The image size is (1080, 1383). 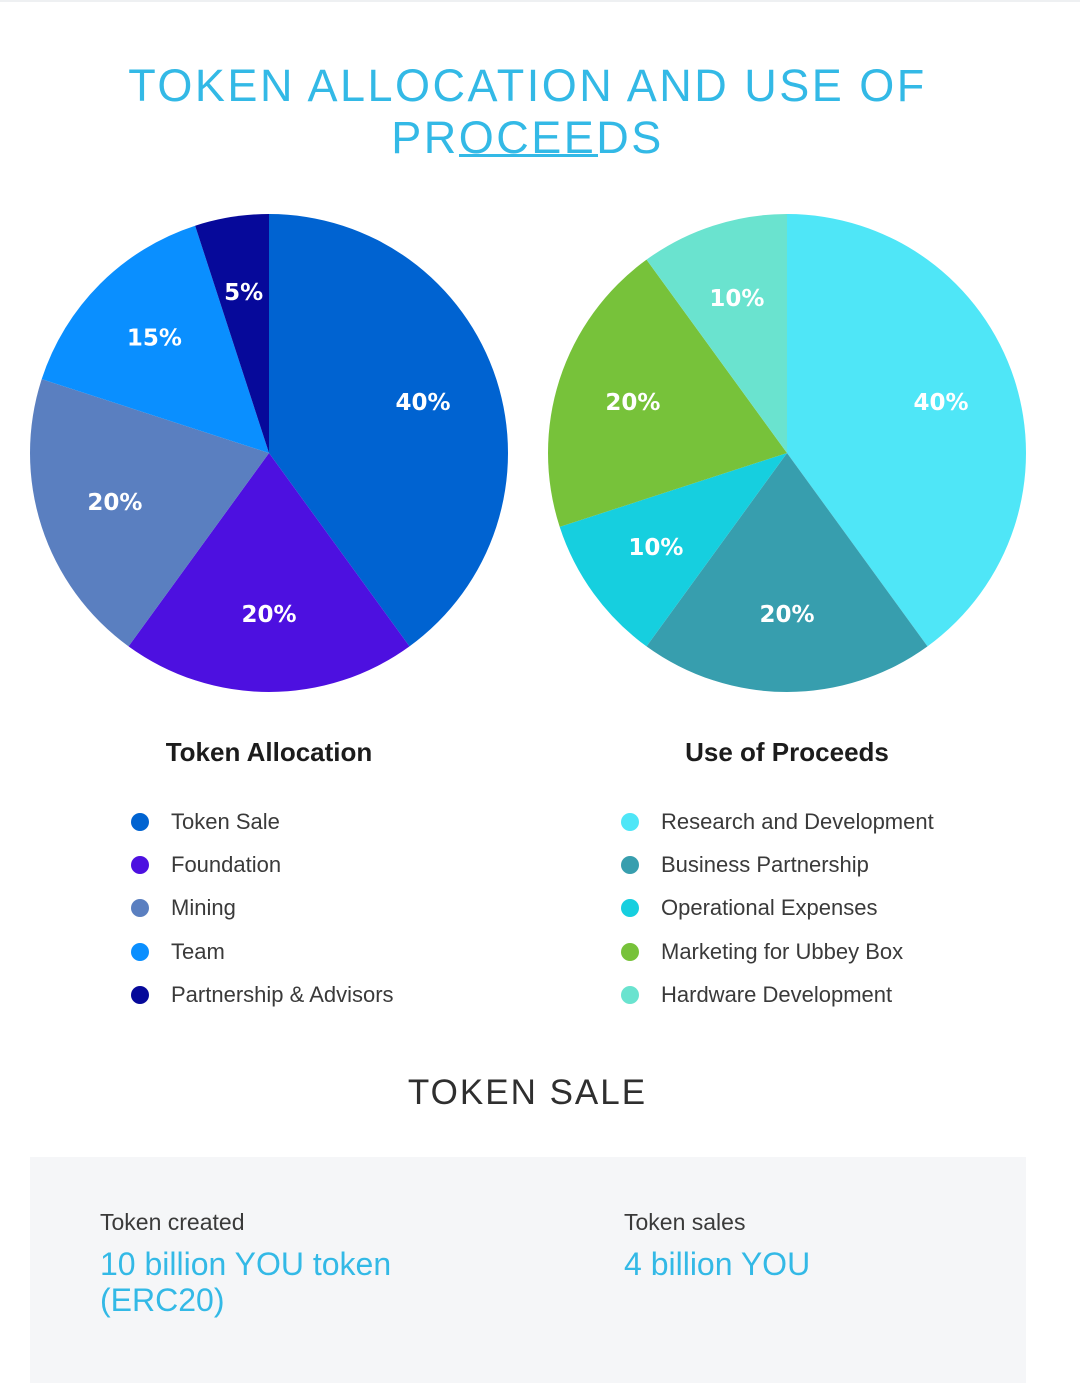 I want to click on token-allocation-title: Token Allocation, so click(x=269, y=752).